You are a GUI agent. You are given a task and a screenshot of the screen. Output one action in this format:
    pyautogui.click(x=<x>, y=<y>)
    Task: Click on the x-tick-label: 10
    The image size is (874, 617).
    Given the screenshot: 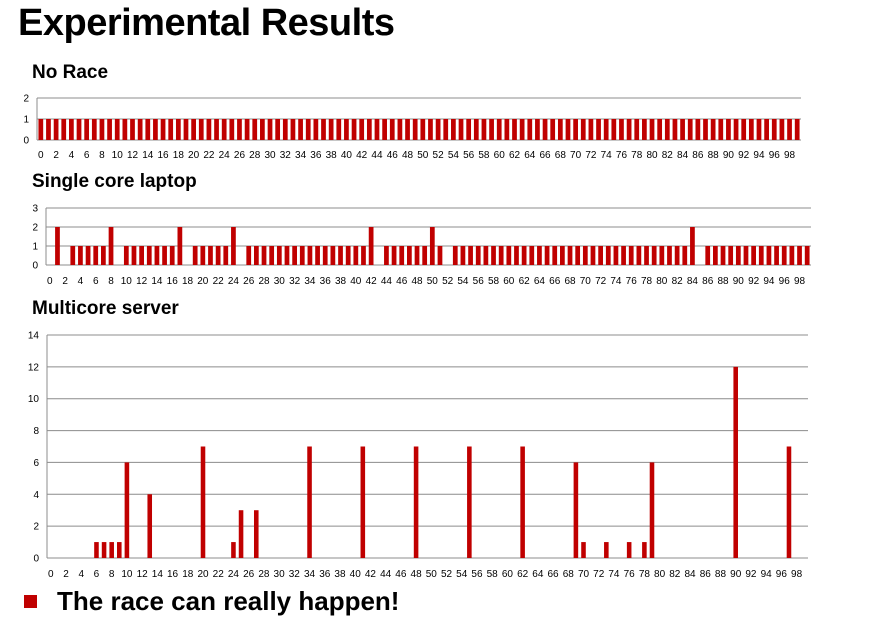 What is the action you would take?
    pyautogui.click(x=127, y=281)
    